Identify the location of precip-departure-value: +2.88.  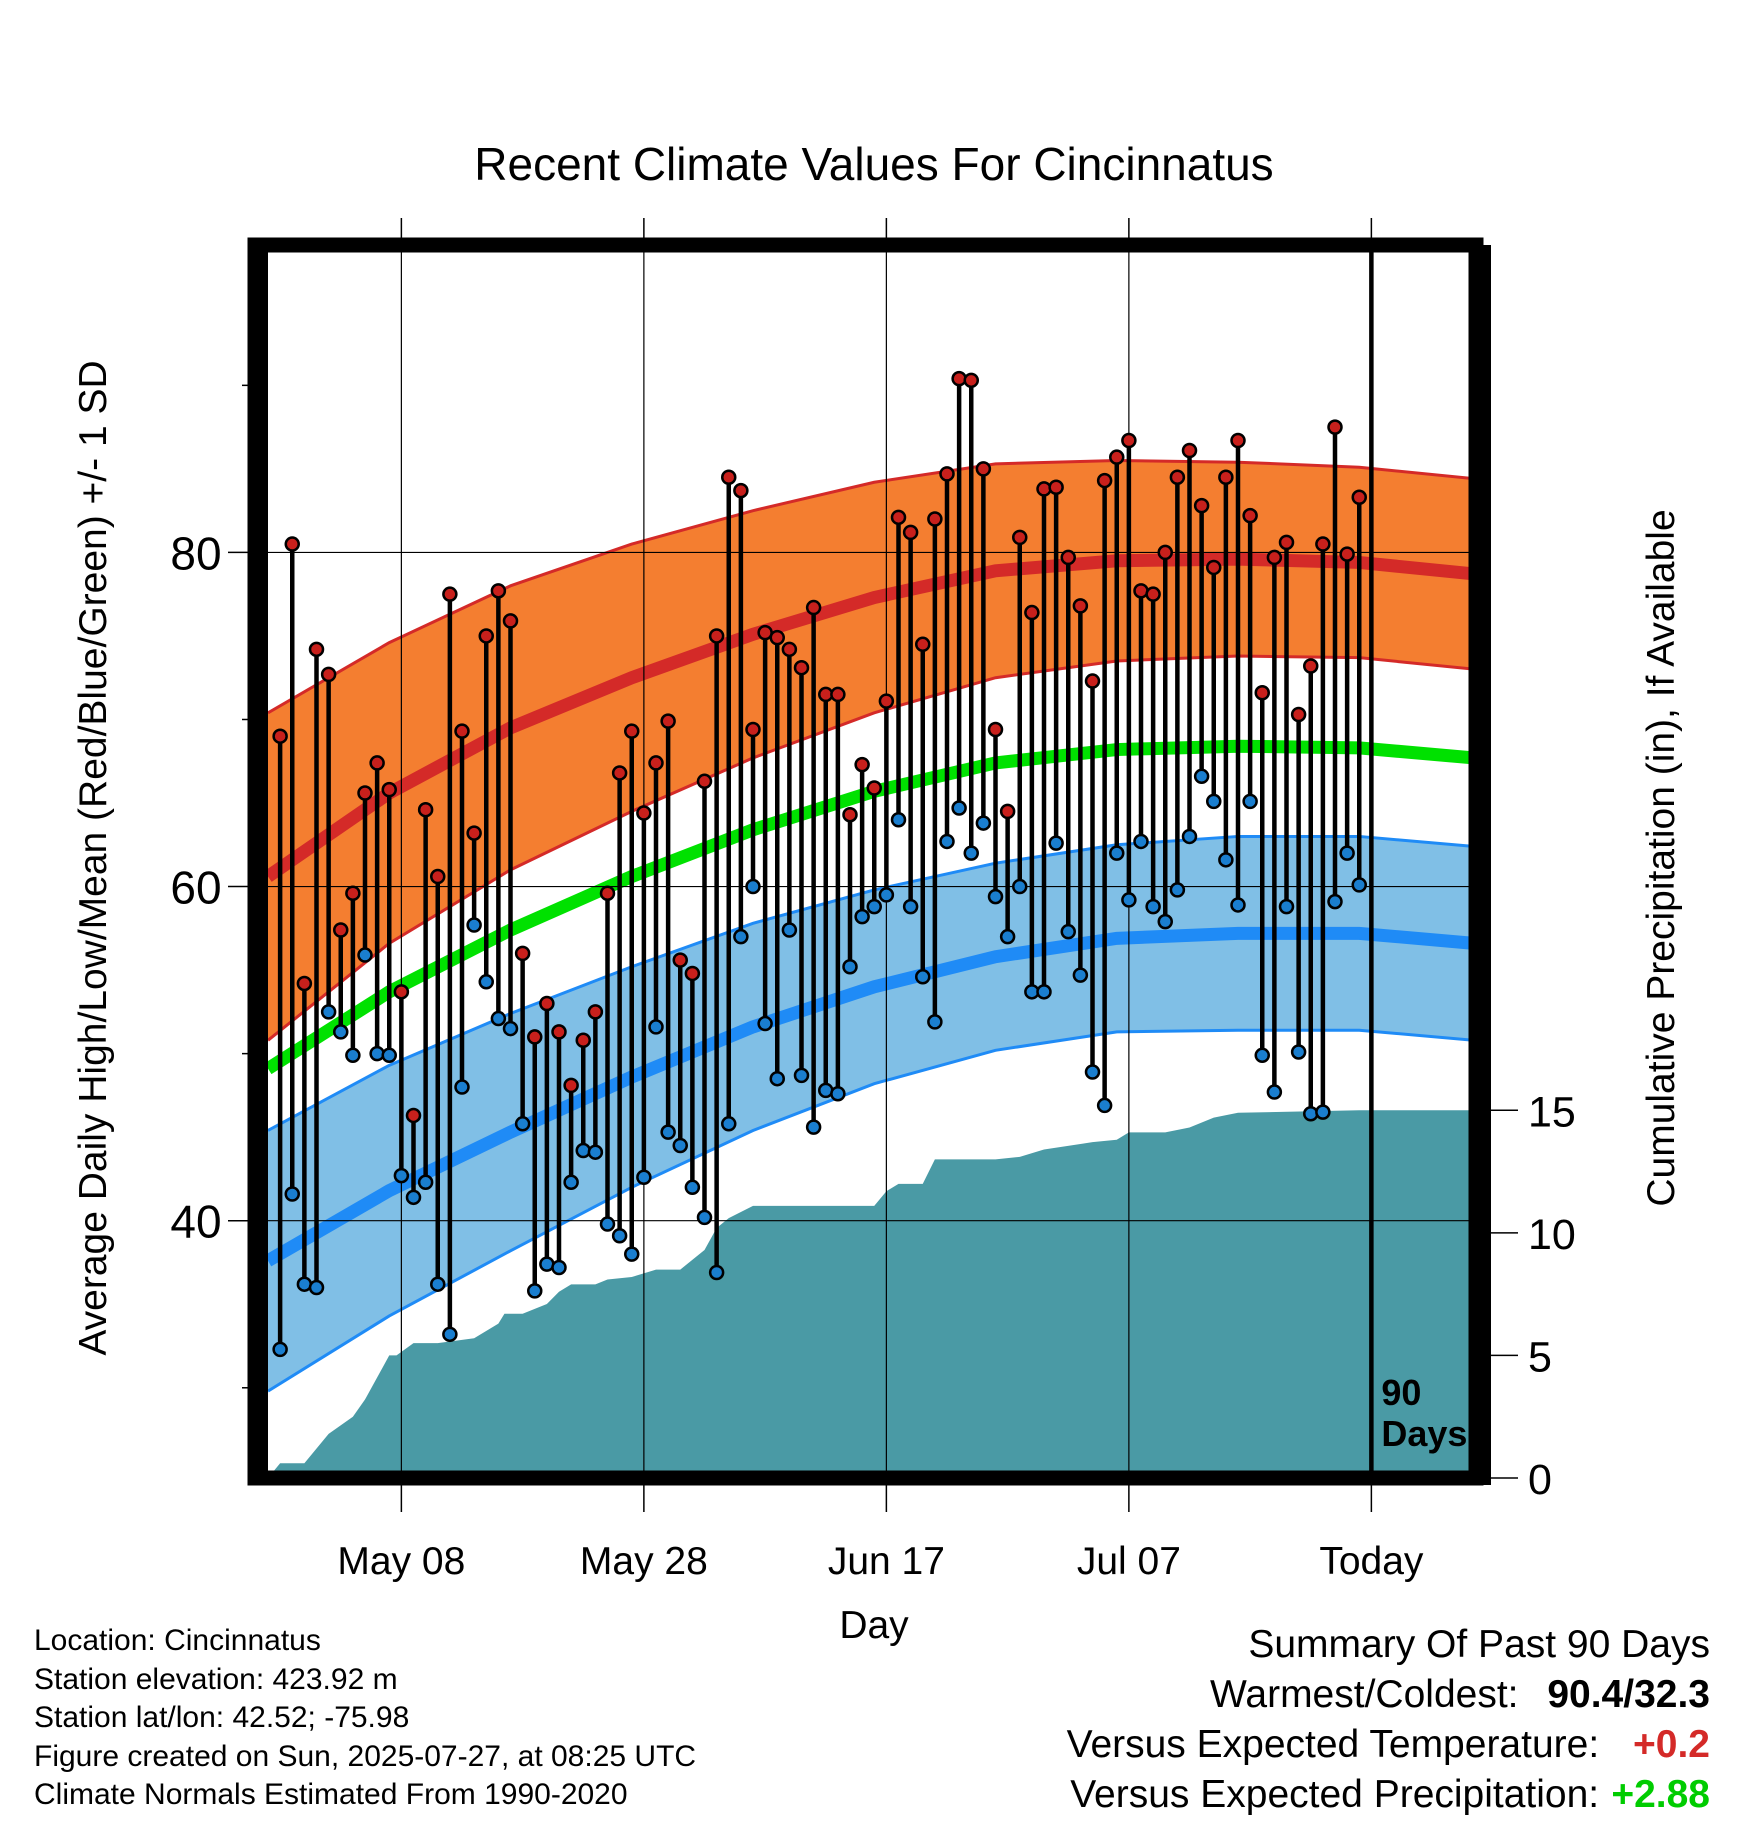
(1660, 1794).